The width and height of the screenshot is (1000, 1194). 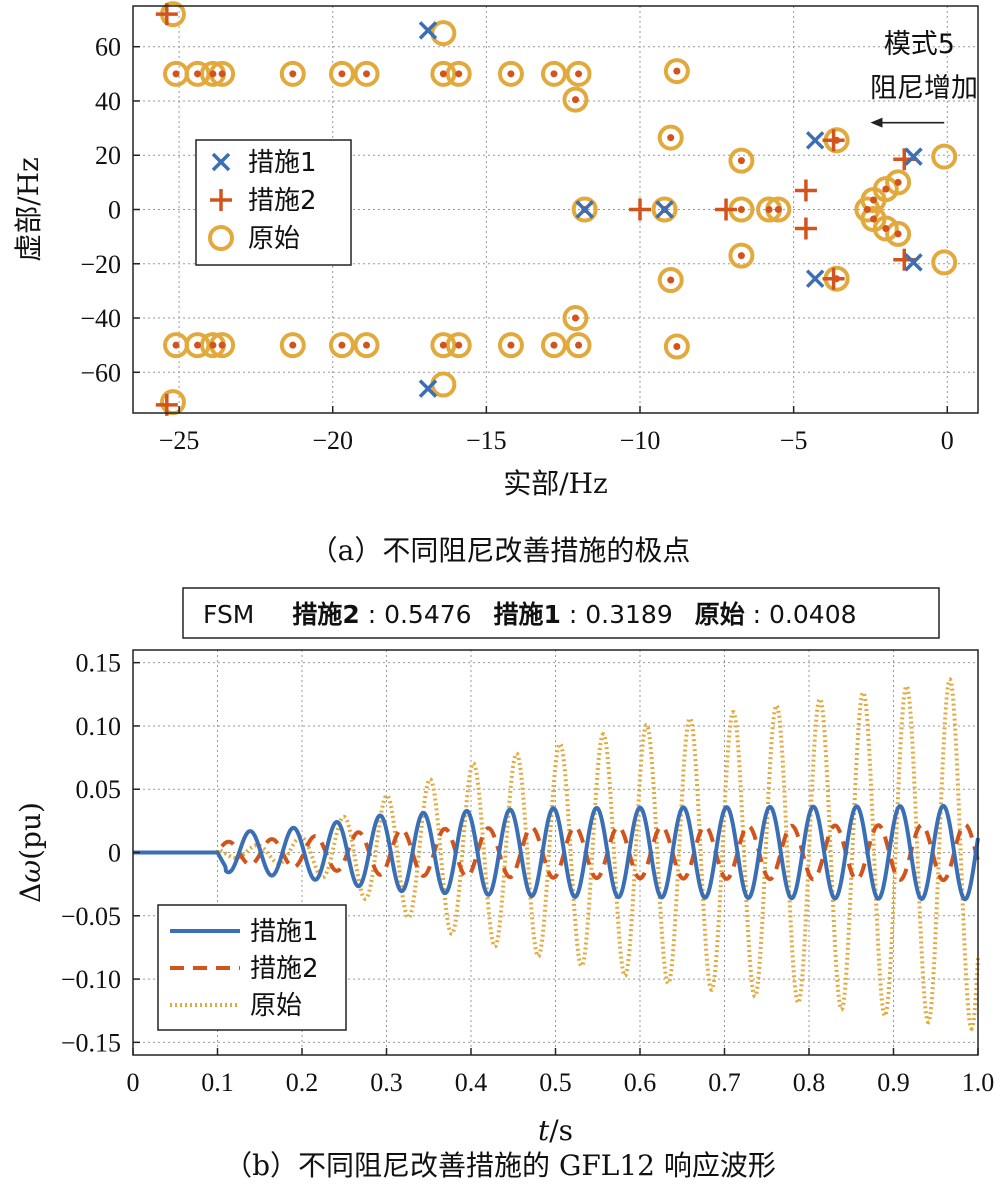 I want to click on annotation-arrow-head, so click(x=876, y=122).